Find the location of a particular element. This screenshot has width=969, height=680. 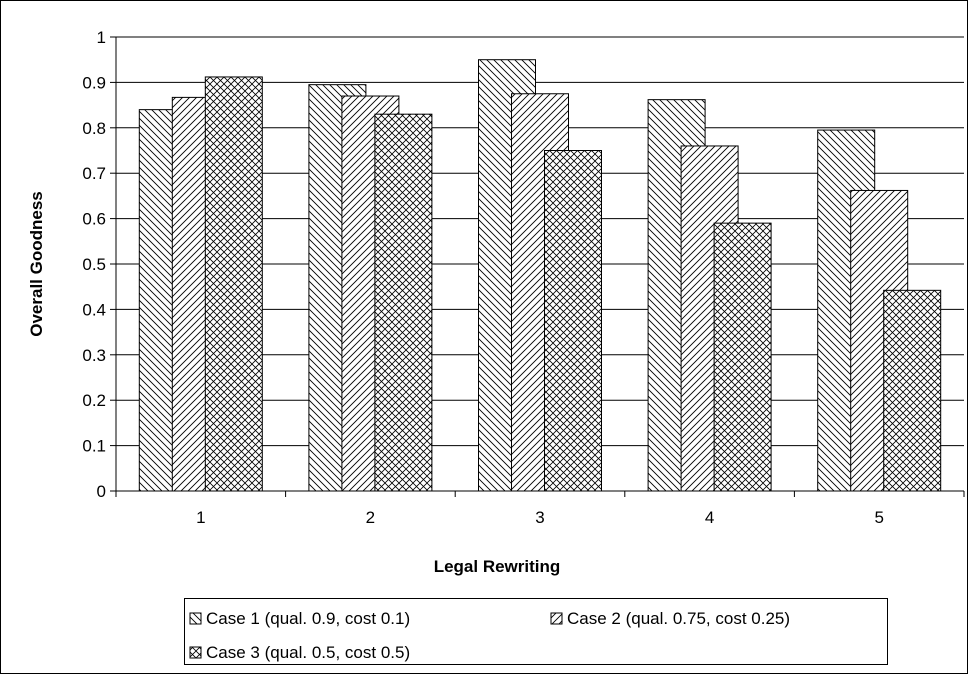

legend-label-case-3: Case 3 (qual. 0.5, cost 0.5) is located at coordinates (308, 652).